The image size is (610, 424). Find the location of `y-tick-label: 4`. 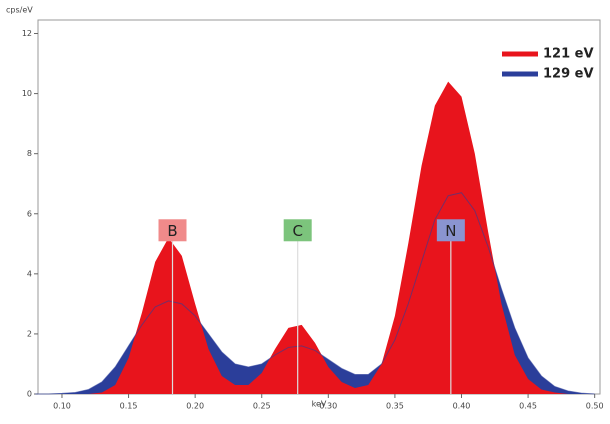

y-tick-label: 4 is located at coordinates (29, 273).